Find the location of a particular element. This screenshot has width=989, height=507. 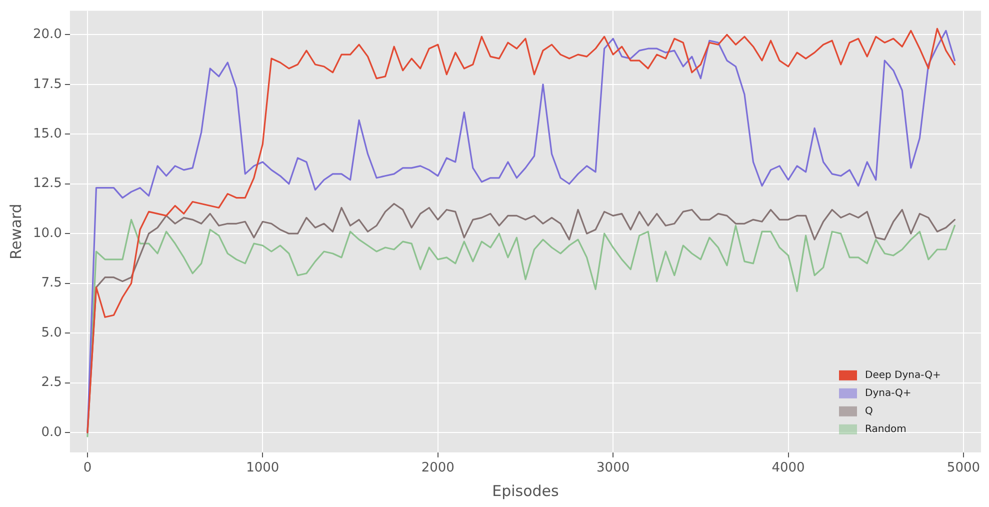

legend-label: Dyna-Q+ is located at coordinates (888, 393).